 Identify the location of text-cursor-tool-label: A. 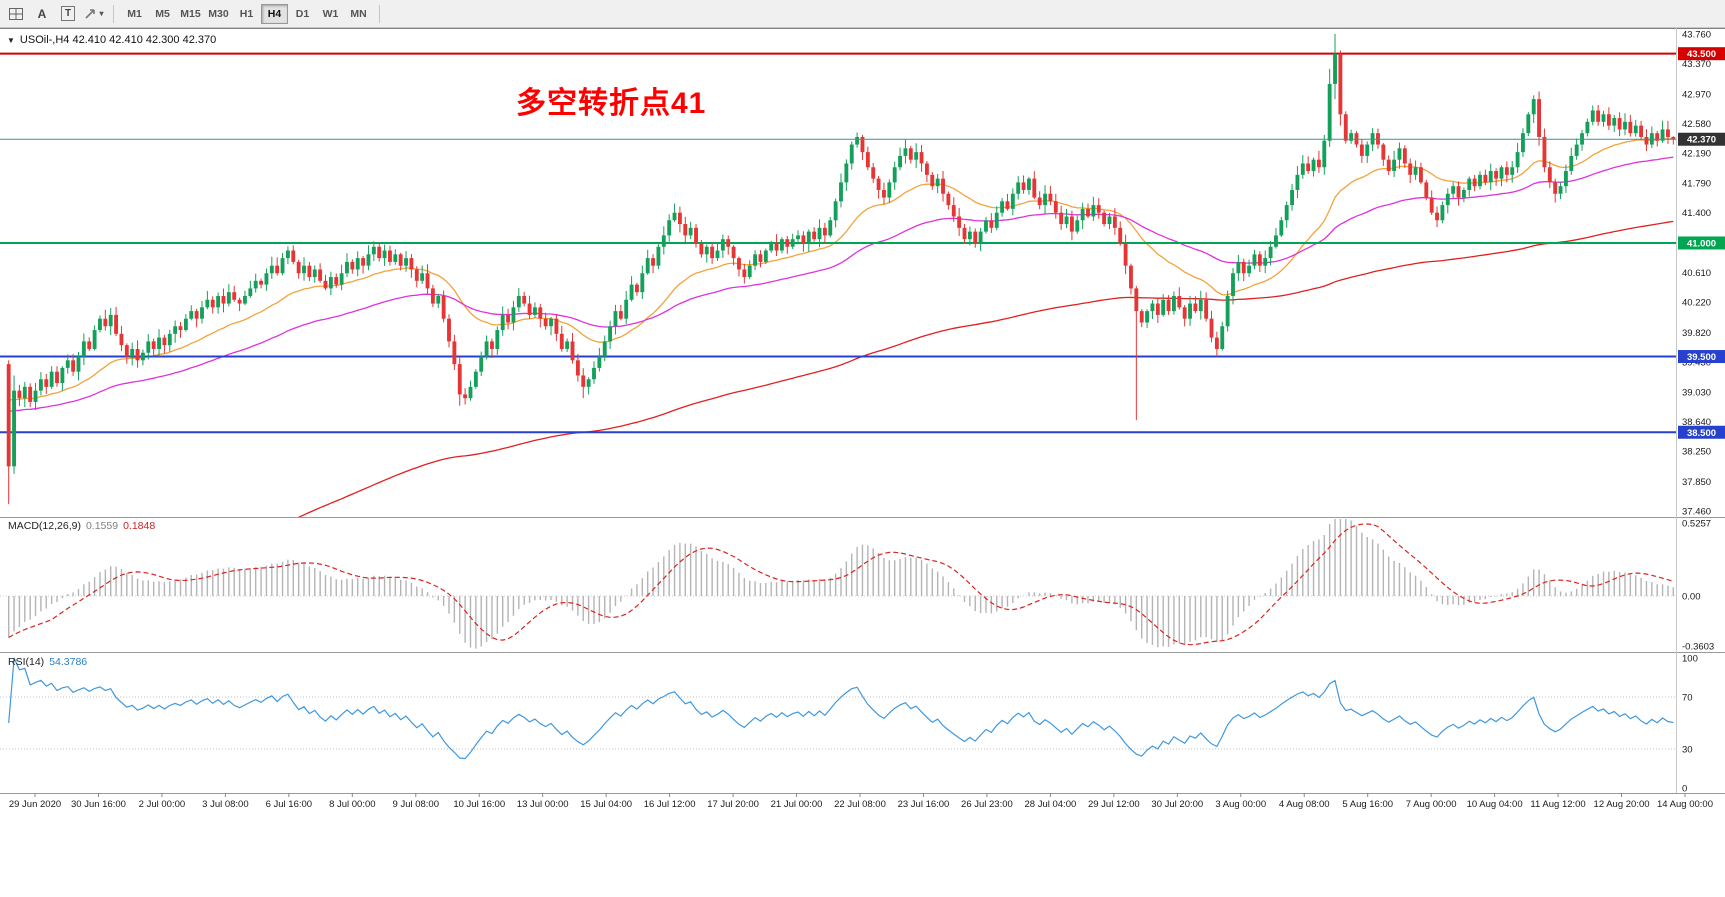
(42, 13).